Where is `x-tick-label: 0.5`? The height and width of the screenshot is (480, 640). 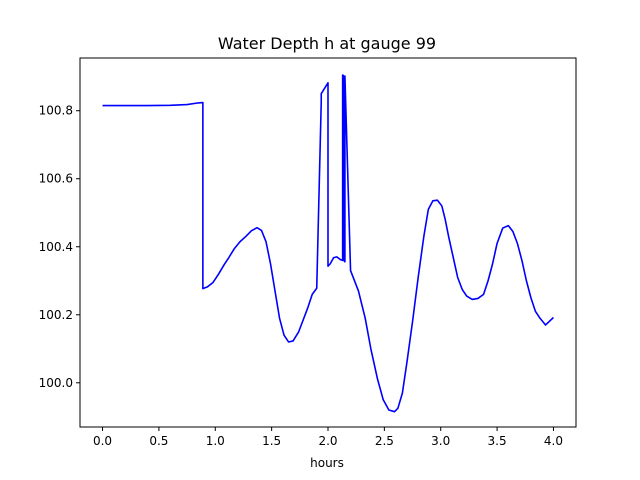 x-tick-label: 0.5 is located at coordinates (158, 441).